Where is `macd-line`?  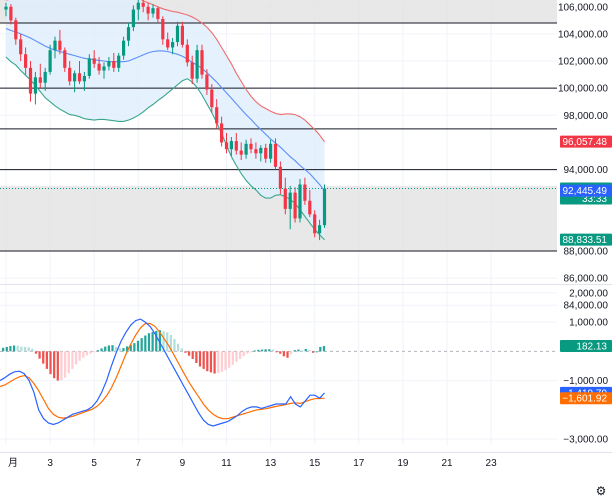 macd-line is located at coordinates (162, 372).